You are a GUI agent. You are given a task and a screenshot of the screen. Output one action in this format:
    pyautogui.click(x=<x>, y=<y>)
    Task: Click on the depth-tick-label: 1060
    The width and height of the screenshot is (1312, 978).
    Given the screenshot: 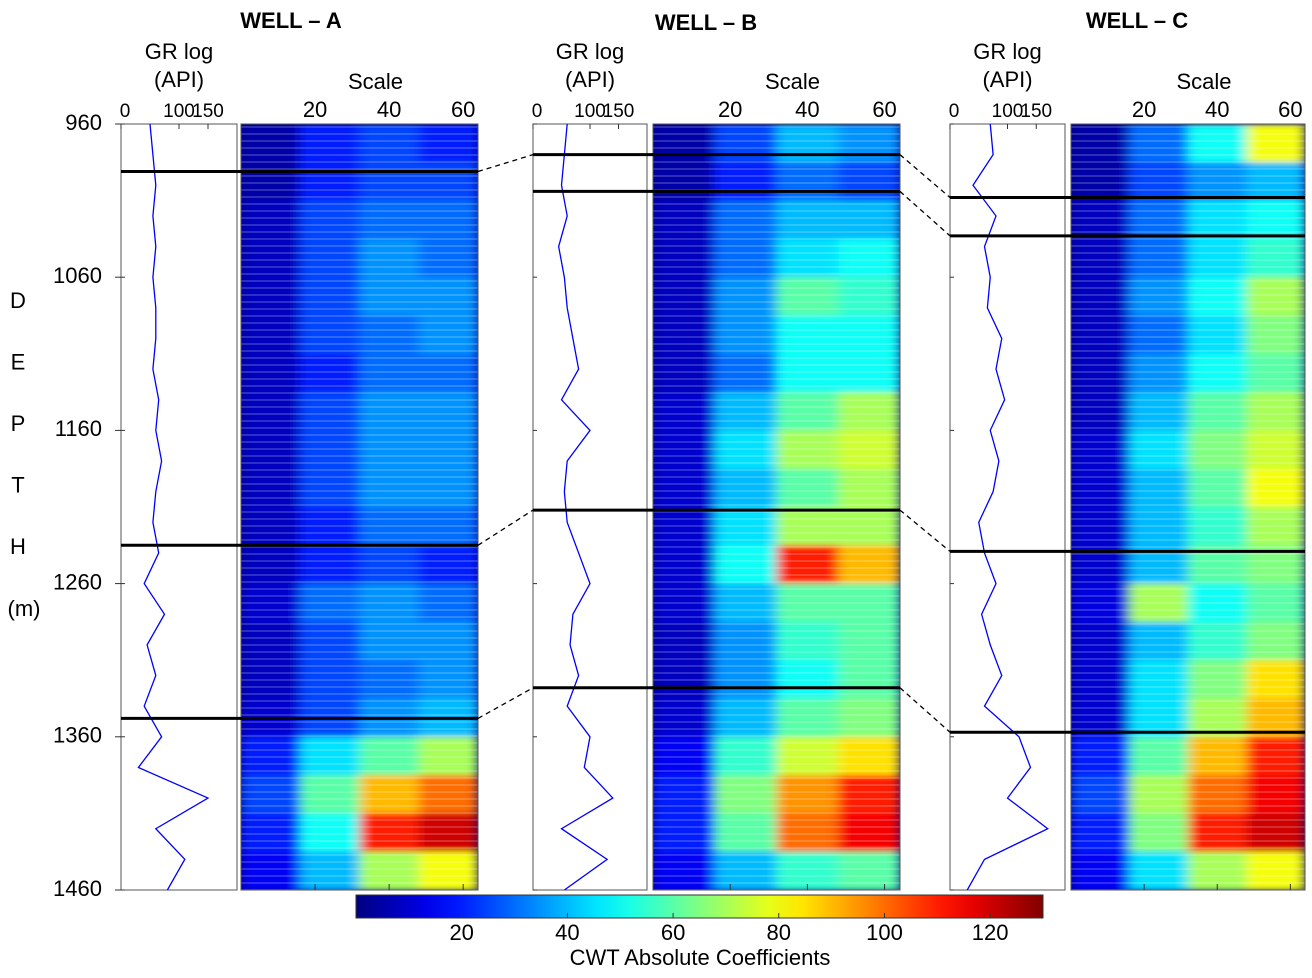 What is the action you would take?
    pyautogui.click(x=77, y=275)
    